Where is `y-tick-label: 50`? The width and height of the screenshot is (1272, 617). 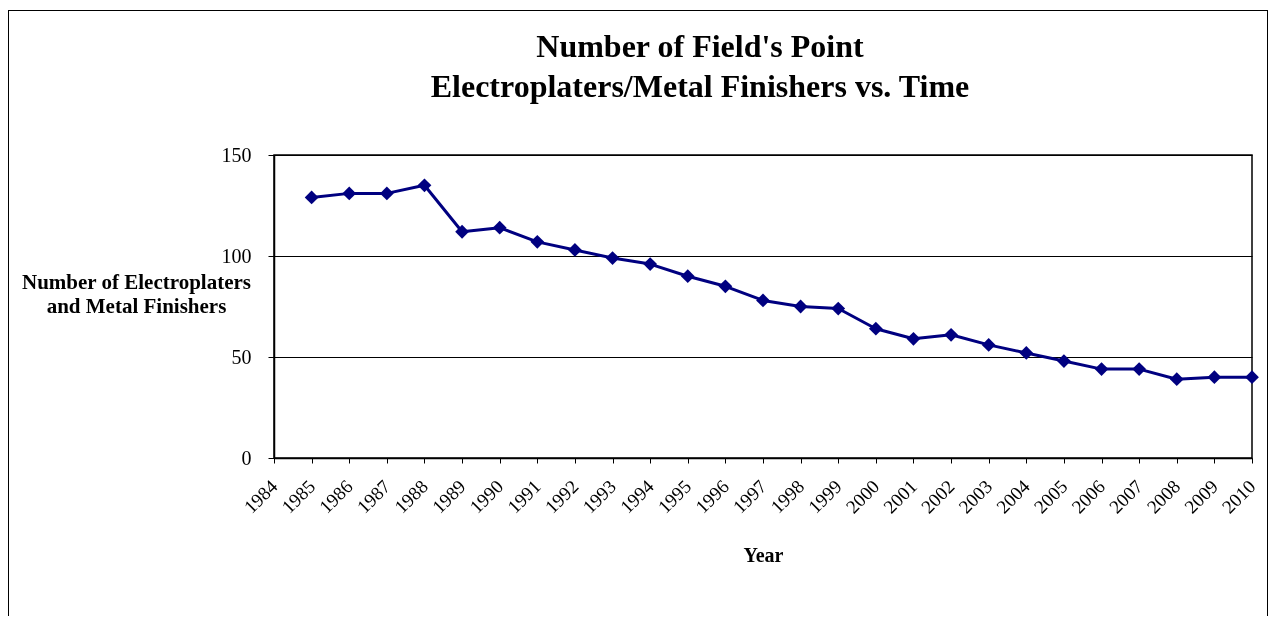 y-tick-label: 50 is located at coordinates (241, 356).